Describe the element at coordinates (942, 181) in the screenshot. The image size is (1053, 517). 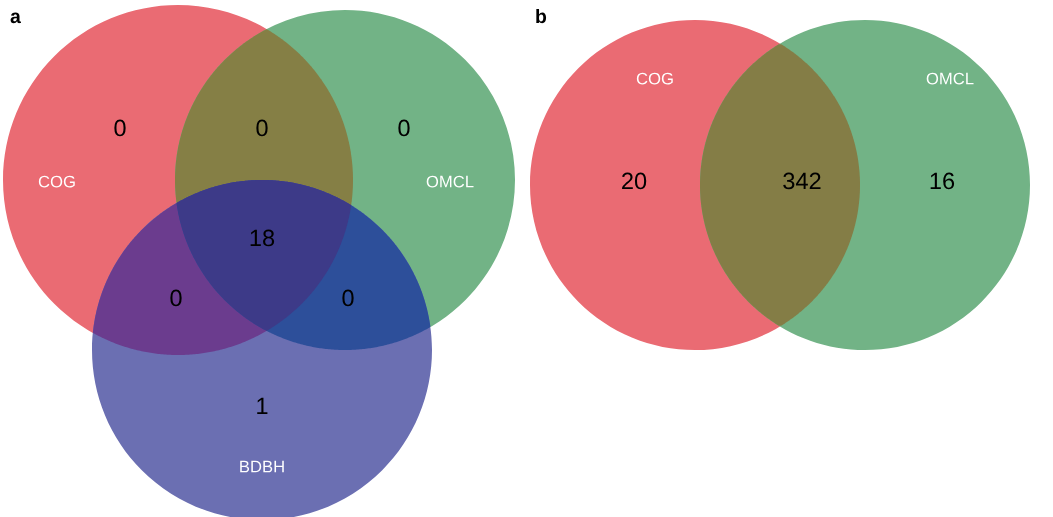
I see `data-label: 16` at that location.